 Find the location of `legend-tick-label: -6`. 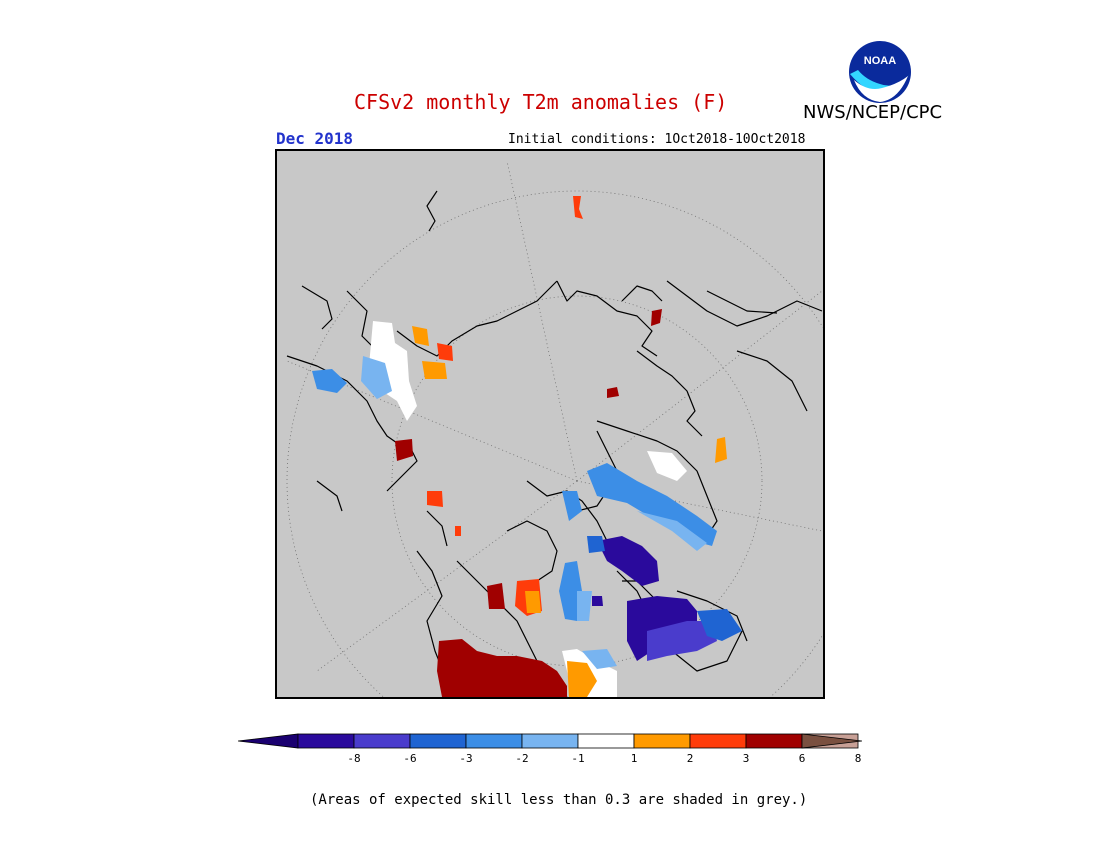

legend-tick-label: -6 is located at coordinates (410, 758).